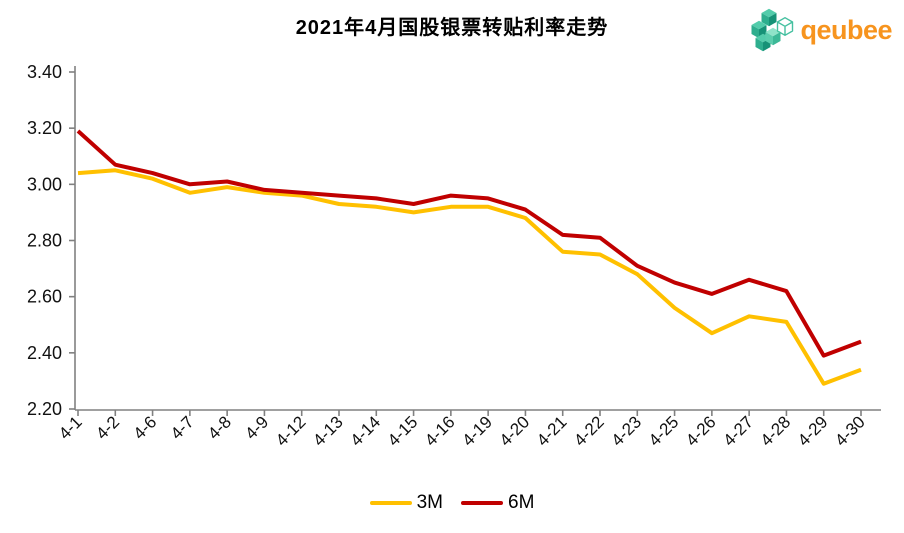 The width and height of the screenshot is (904, 533). I want to click on x-tick-label: 4-27, so click(737, 430).